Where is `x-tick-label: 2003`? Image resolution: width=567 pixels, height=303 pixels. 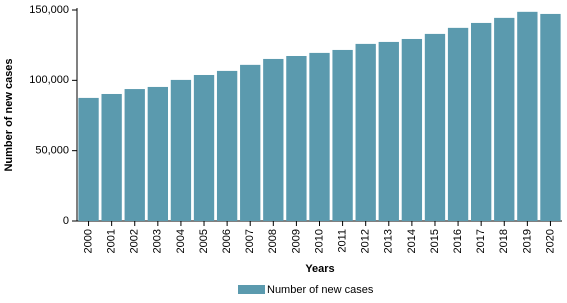
x-tick-label: 2003 is located at coordinates (158, 241).